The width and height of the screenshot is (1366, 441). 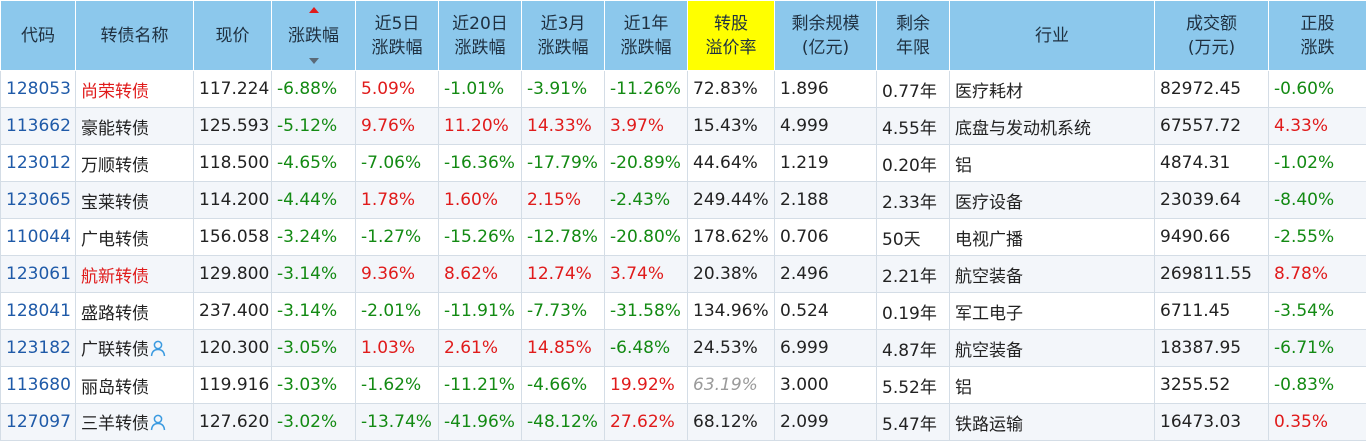 What do you see at coordinates (646, 274) in the screenshot?
I see `change-1y-cell: 3.74%` at bounding box center [646, 274].